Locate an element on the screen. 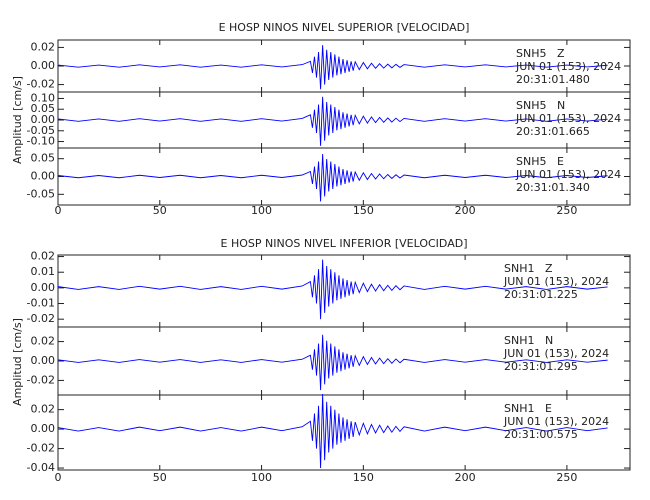  trace-time: 20:31:01.225 is located at coordinates (541, 294).